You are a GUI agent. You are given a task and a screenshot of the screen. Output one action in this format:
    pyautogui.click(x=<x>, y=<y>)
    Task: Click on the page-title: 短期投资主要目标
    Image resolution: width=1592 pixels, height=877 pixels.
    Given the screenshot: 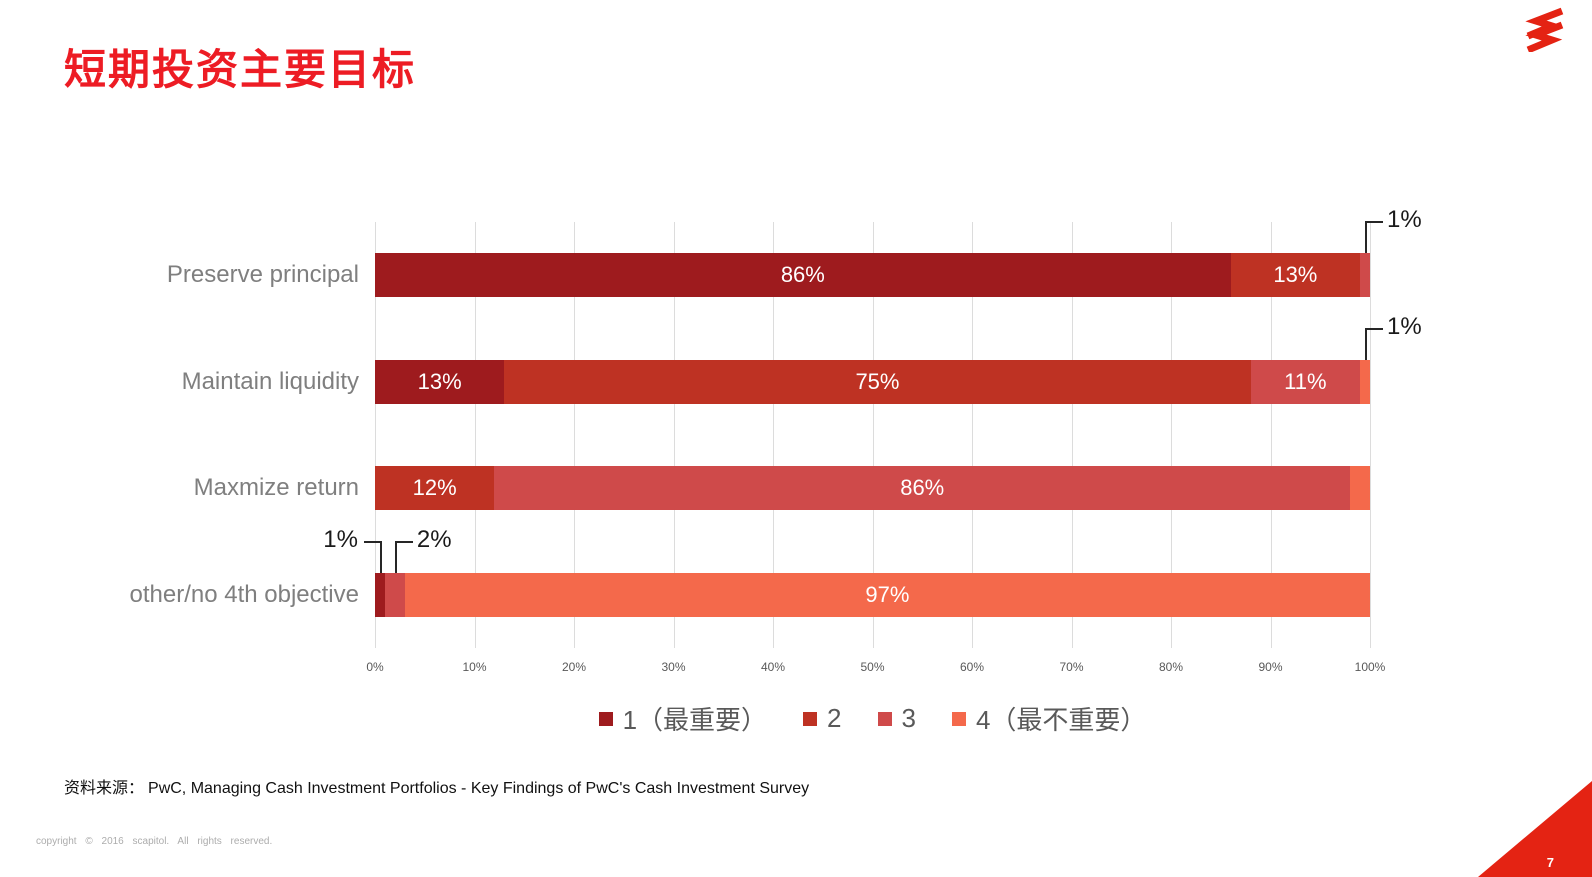 What is the action you would take?
    pyautogui.click(x=240, y=69)
    